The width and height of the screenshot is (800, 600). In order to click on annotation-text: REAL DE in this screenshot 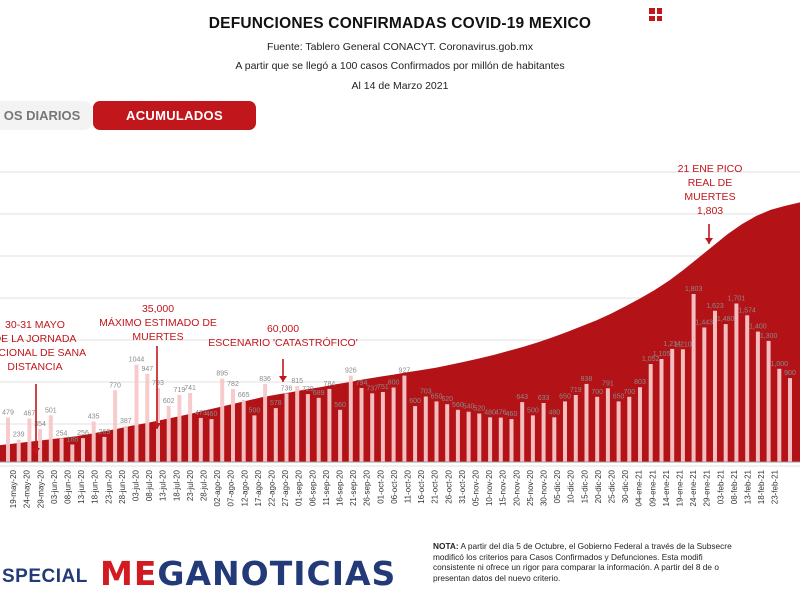, I will do `click(710, 183)`.